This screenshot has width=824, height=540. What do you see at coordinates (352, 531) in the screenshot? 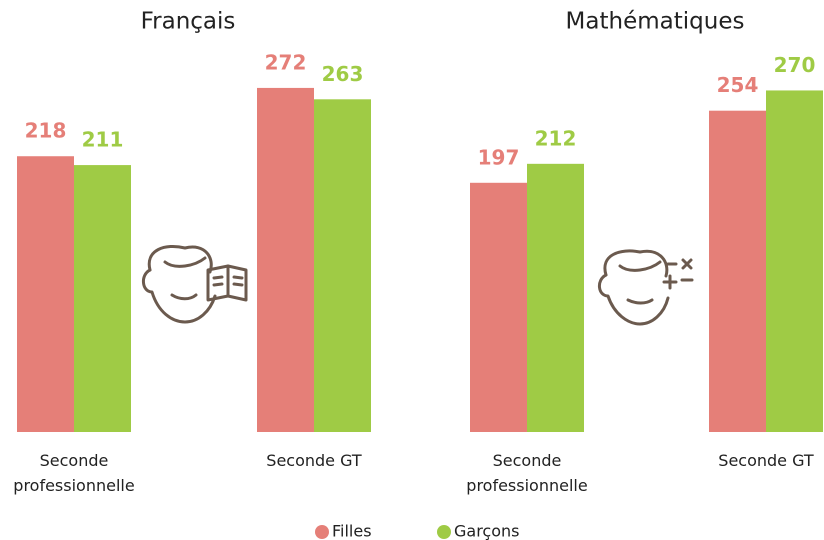
I see `legend-label: Filles` at bounding box center [352, 531].